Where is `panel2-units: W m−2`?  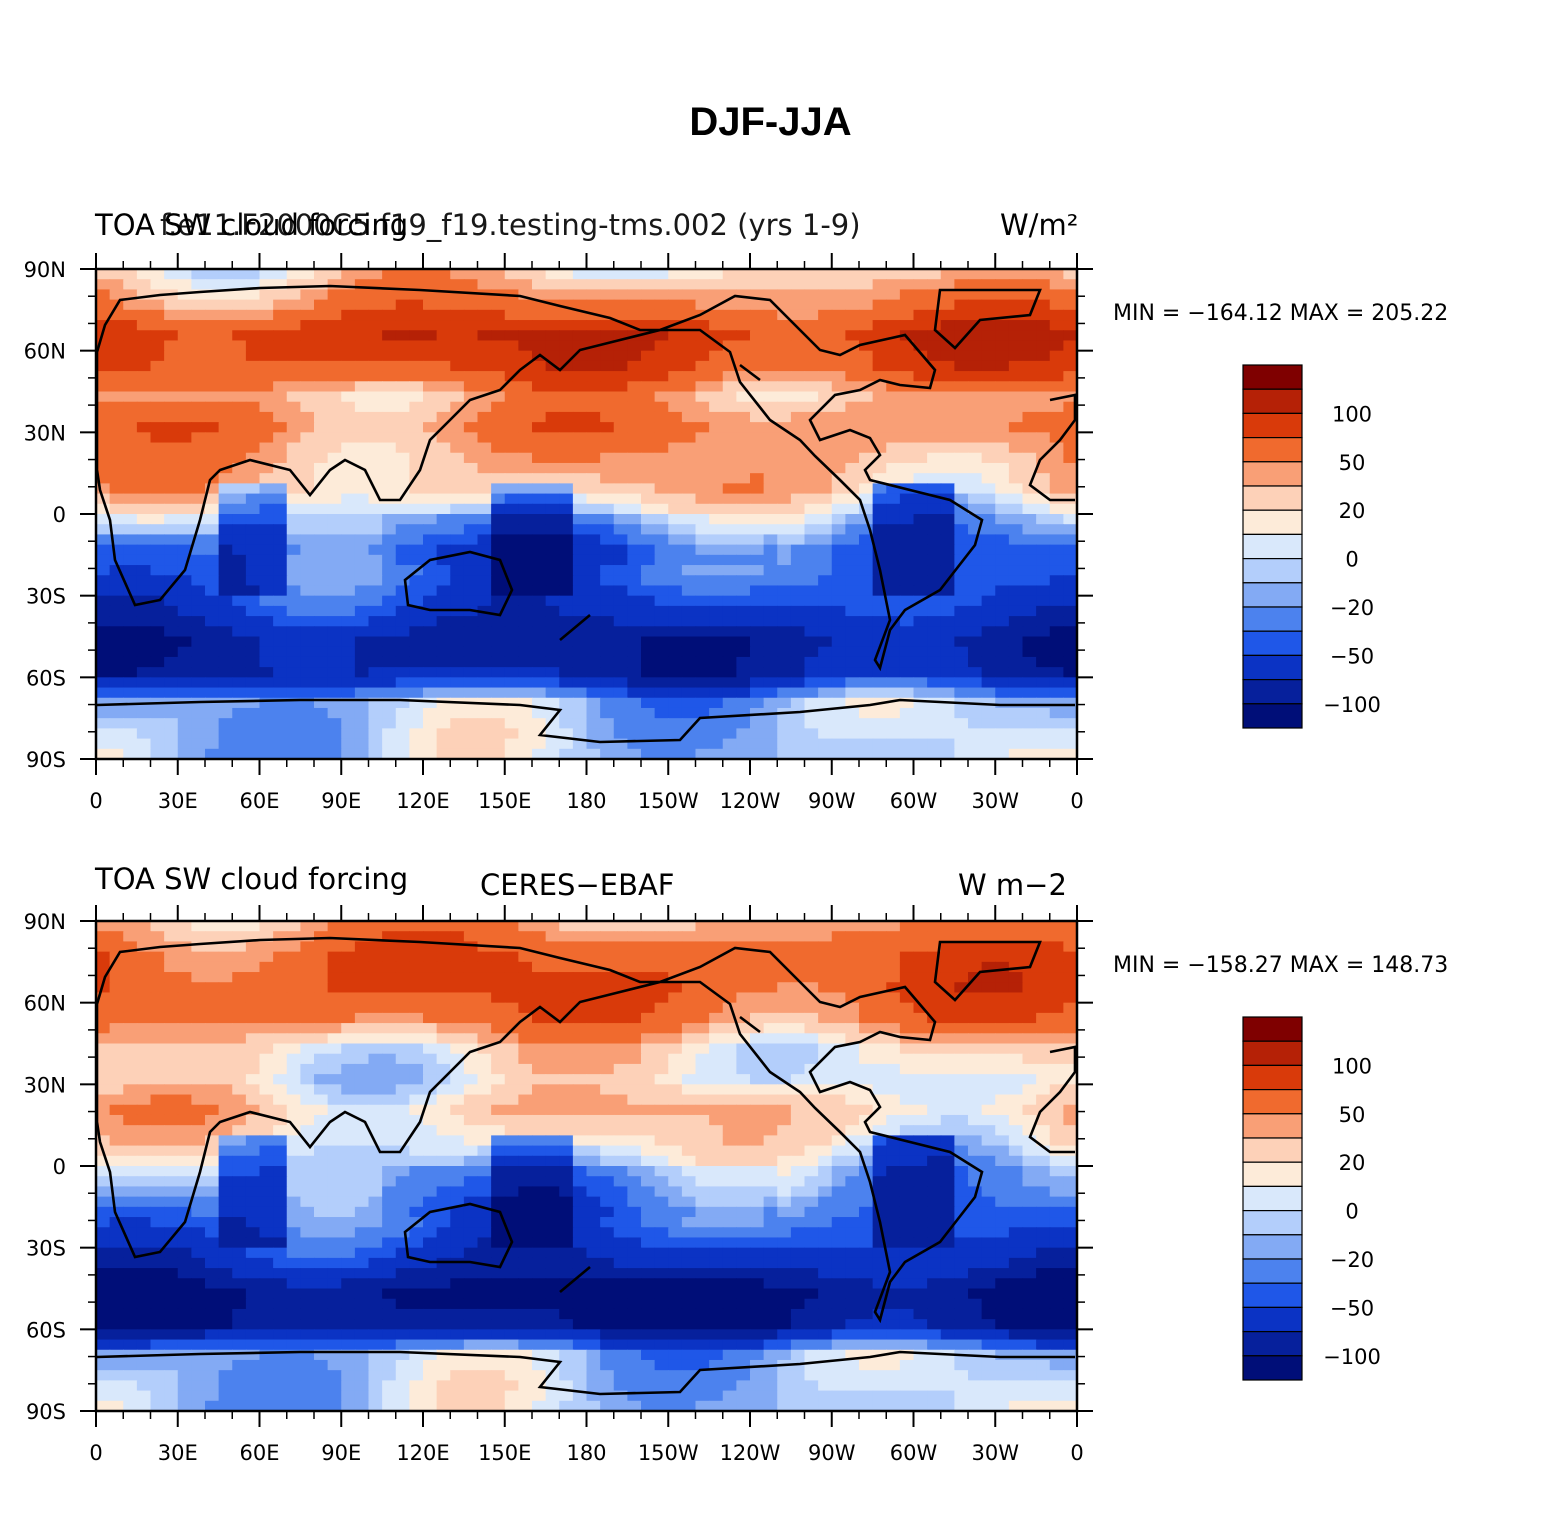 panel2-units: W m−2 is located at coordinates (1012, 885).